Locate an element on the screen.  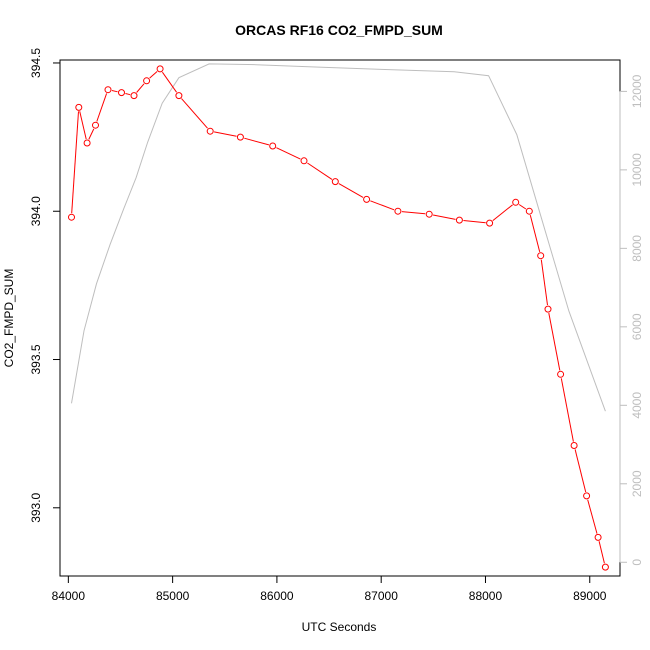
y-tick-label: 393.0 is located at coordinates (36, 507).